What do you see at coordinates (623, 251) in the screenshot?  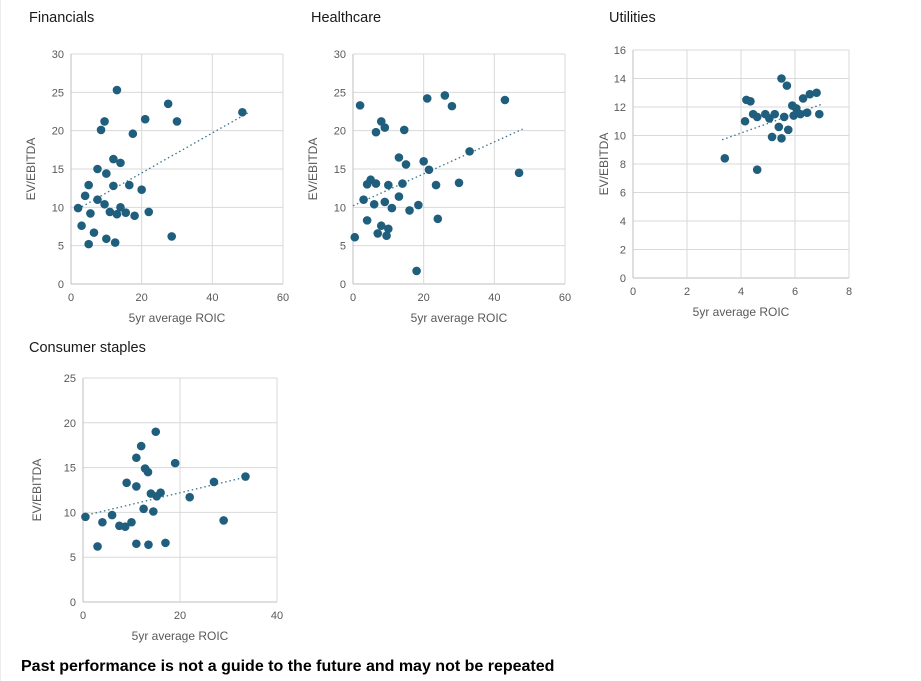 I see `y-tick-label: 2` at bounding box center [623, 251].